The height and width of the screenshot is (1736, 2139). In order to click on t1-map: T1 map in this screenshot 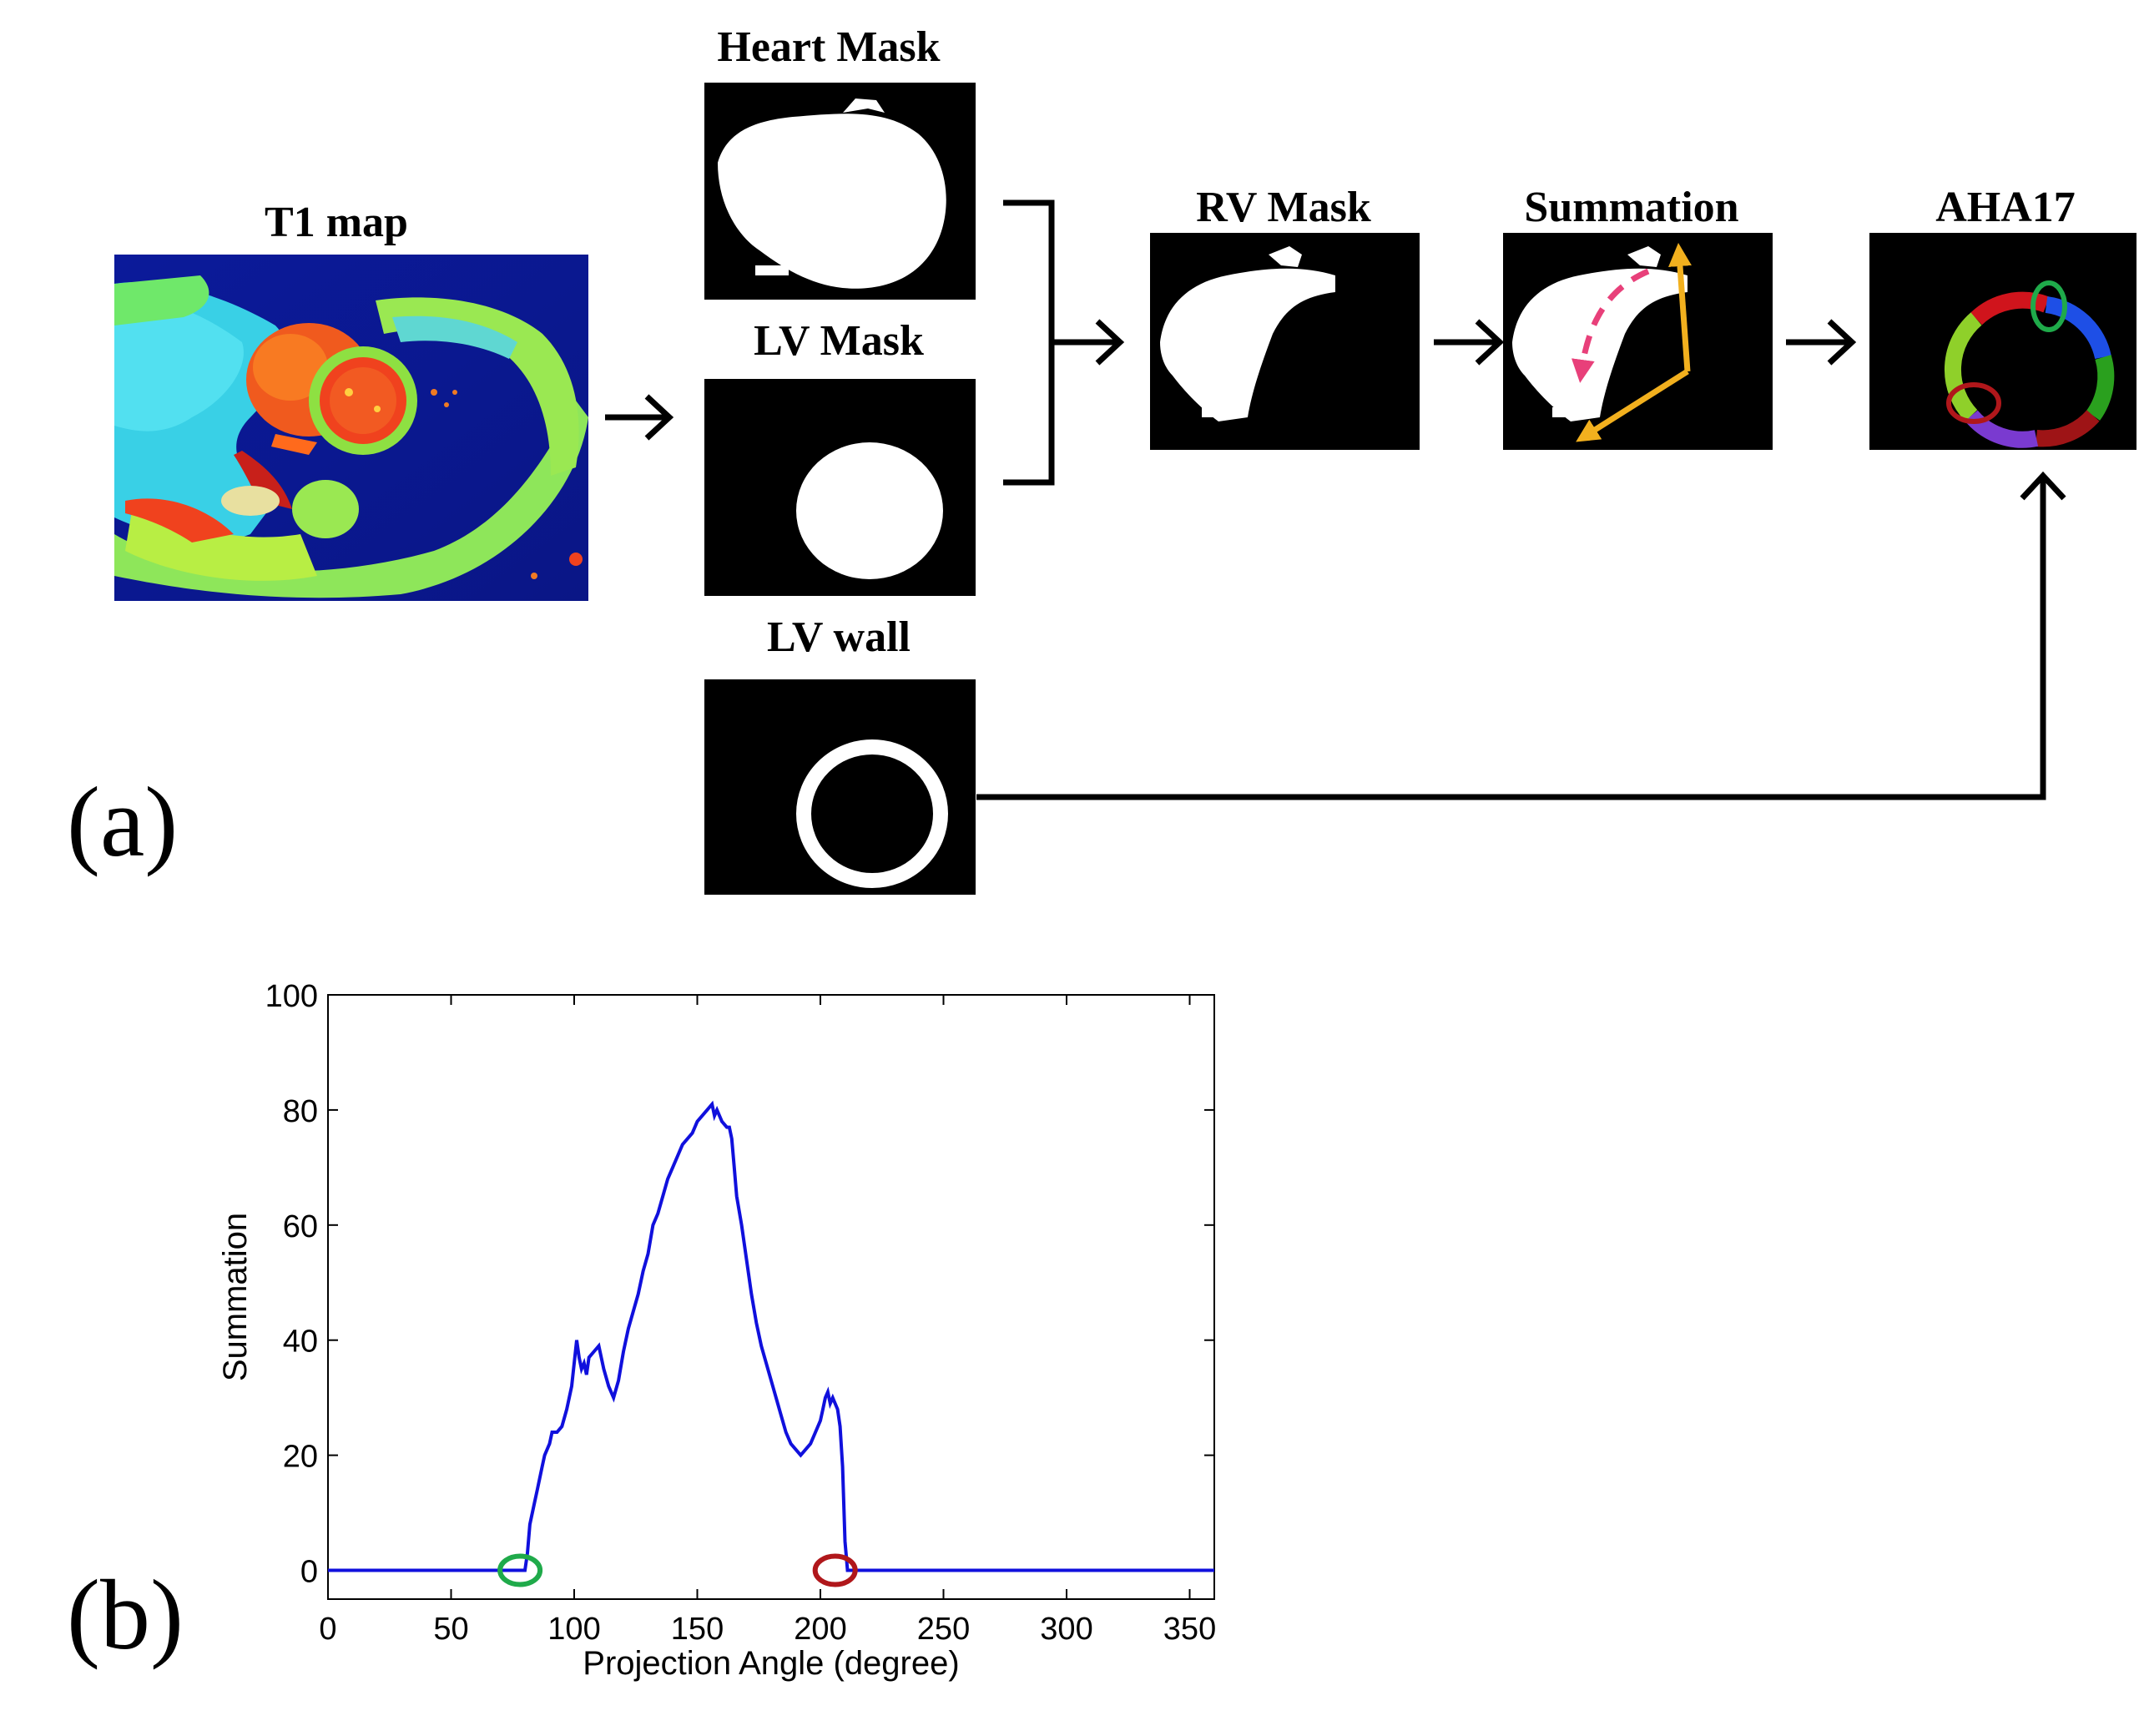, I will do `click(351, 400)`.